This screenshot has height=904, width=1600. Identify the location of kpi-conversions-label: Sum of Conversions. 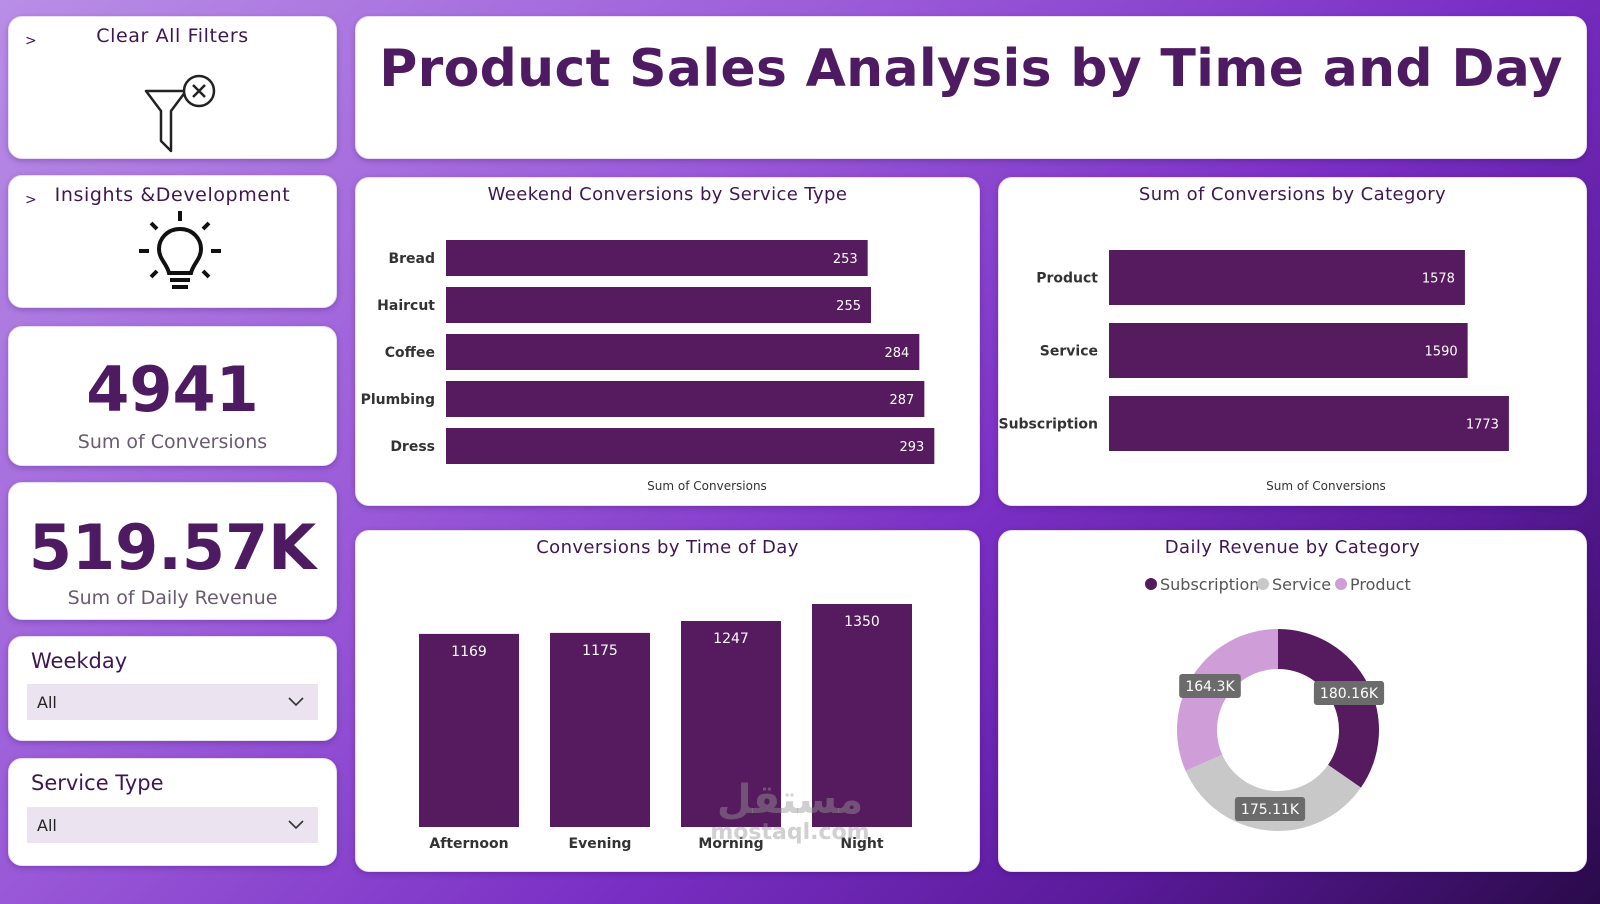
(172, 442).